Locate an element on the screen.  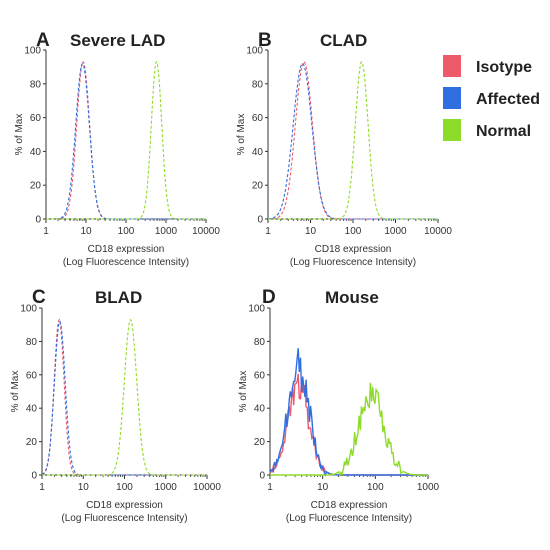
legend: Isotype Affected Normal is located at coordinates (491, 98).